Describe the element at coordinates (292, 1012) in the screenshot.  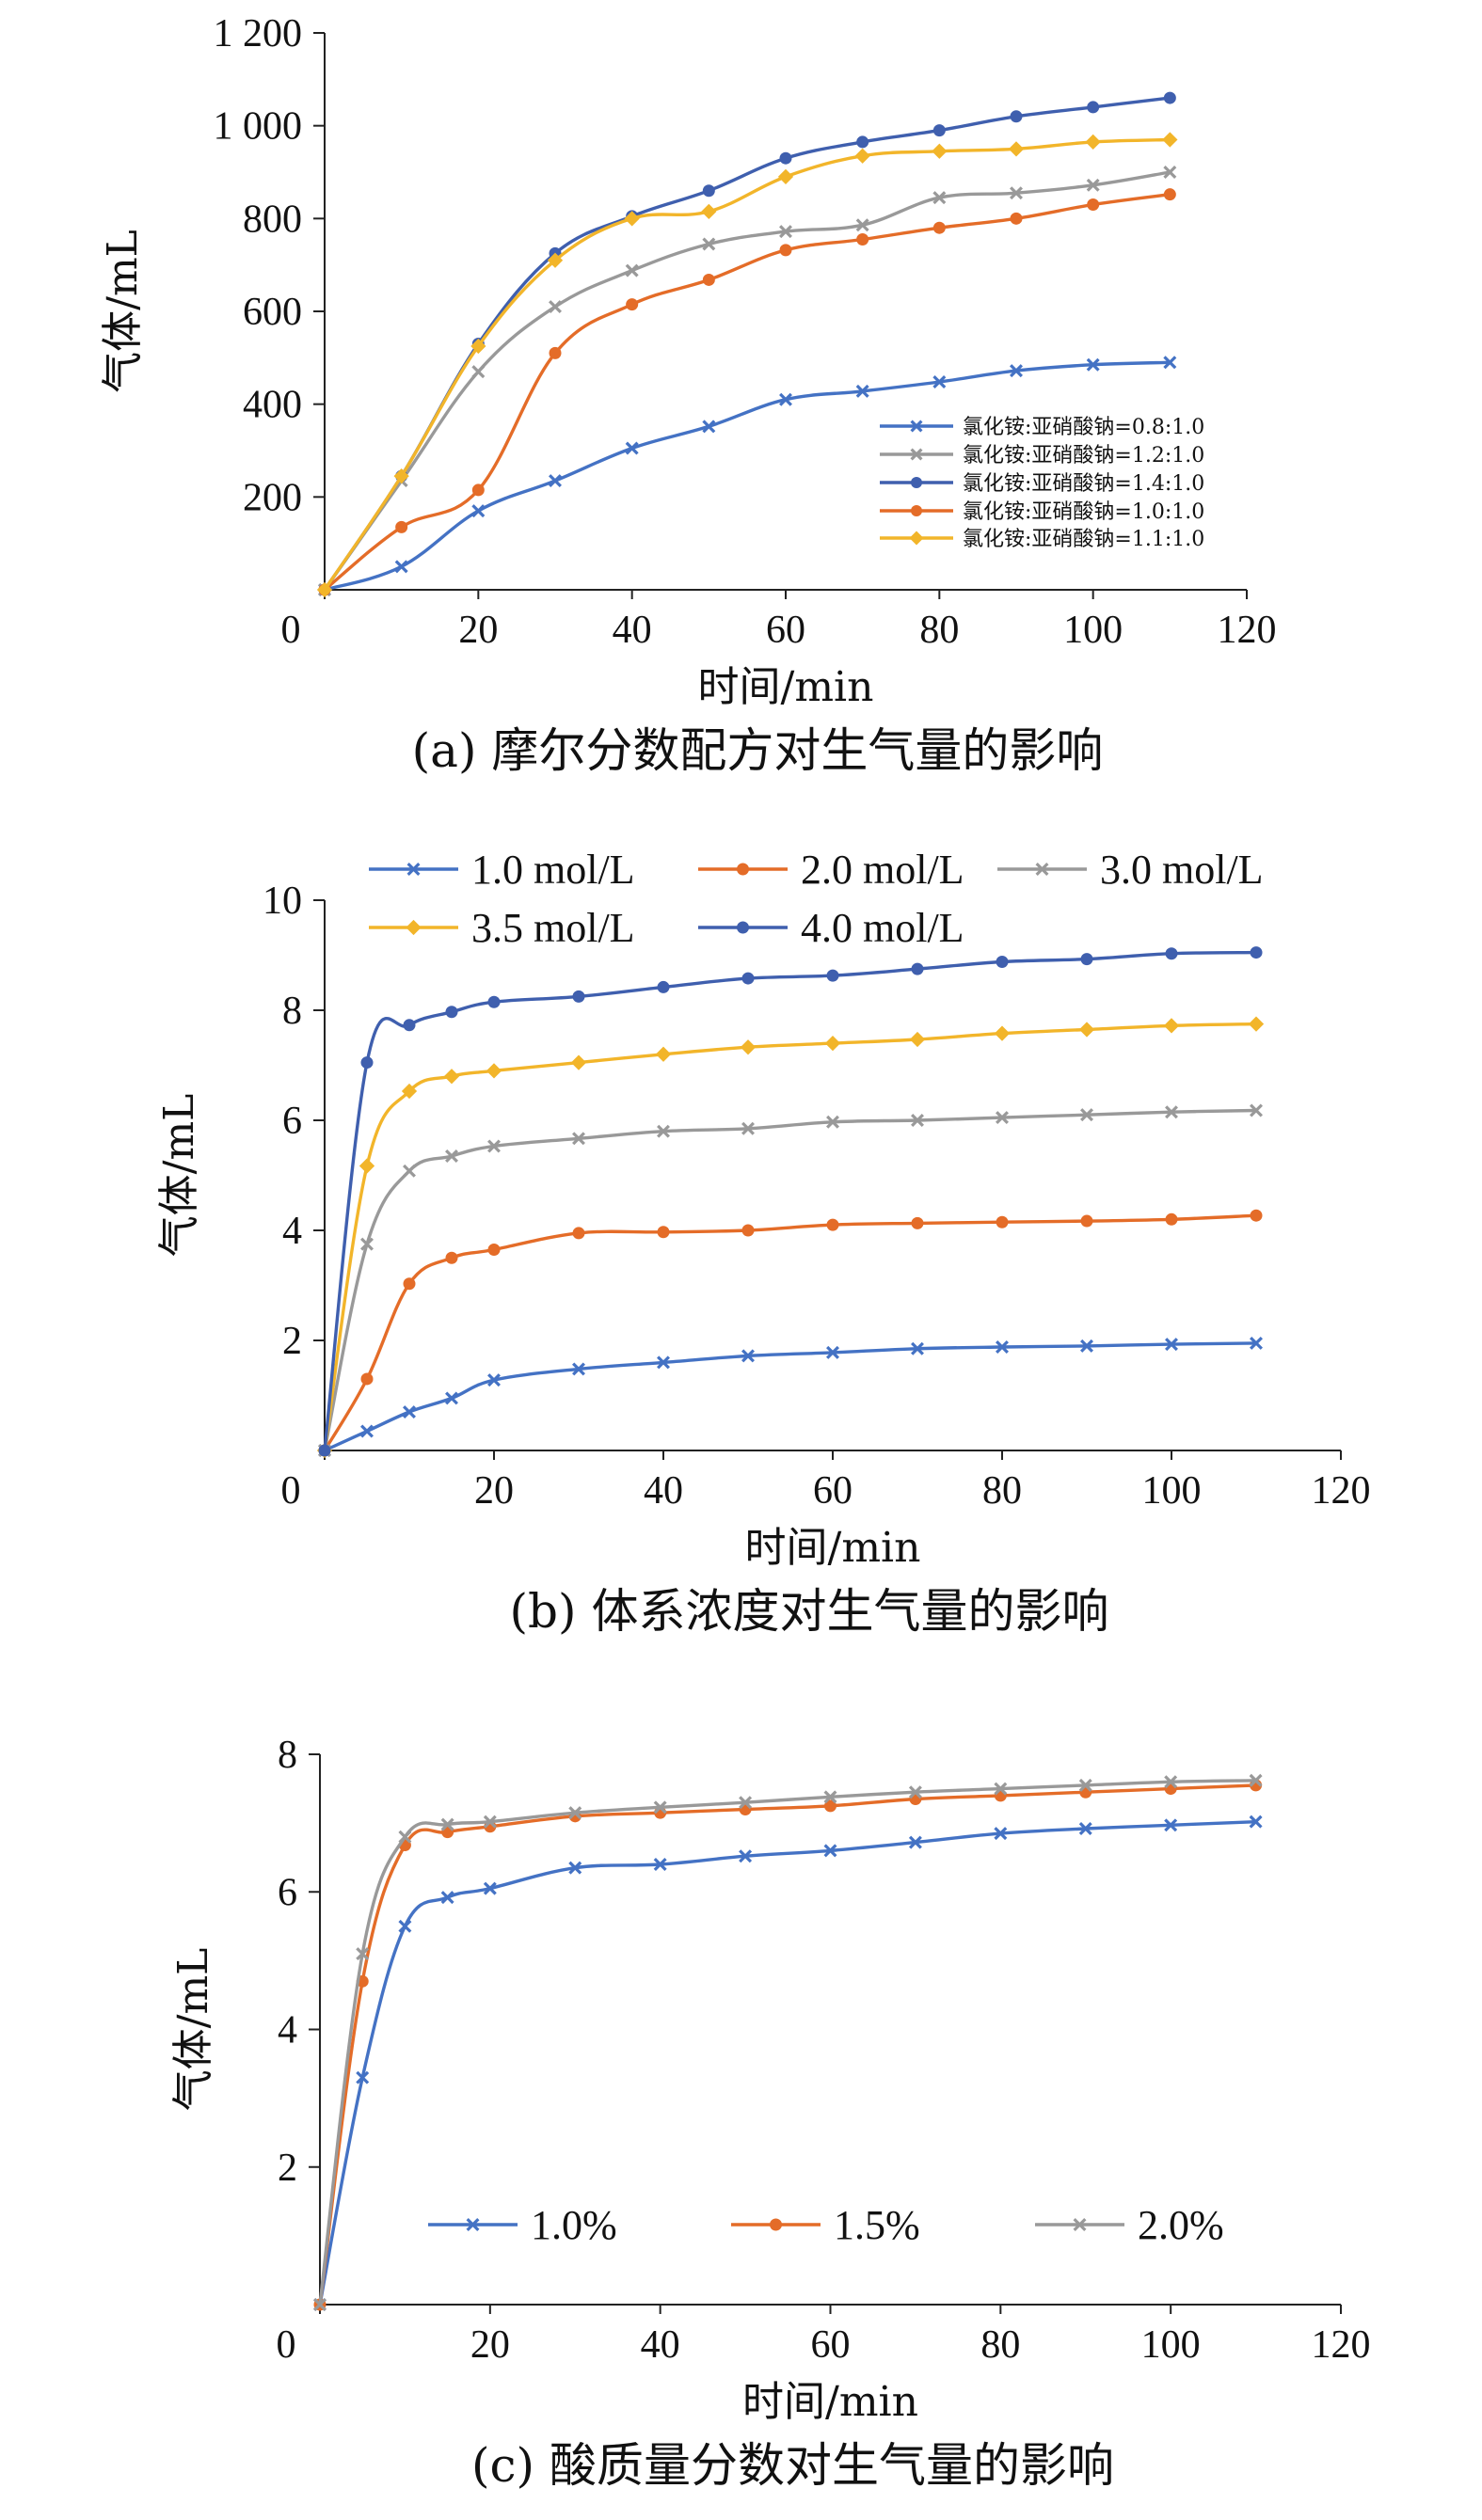
I see `y-tick-label: 8` at that location.